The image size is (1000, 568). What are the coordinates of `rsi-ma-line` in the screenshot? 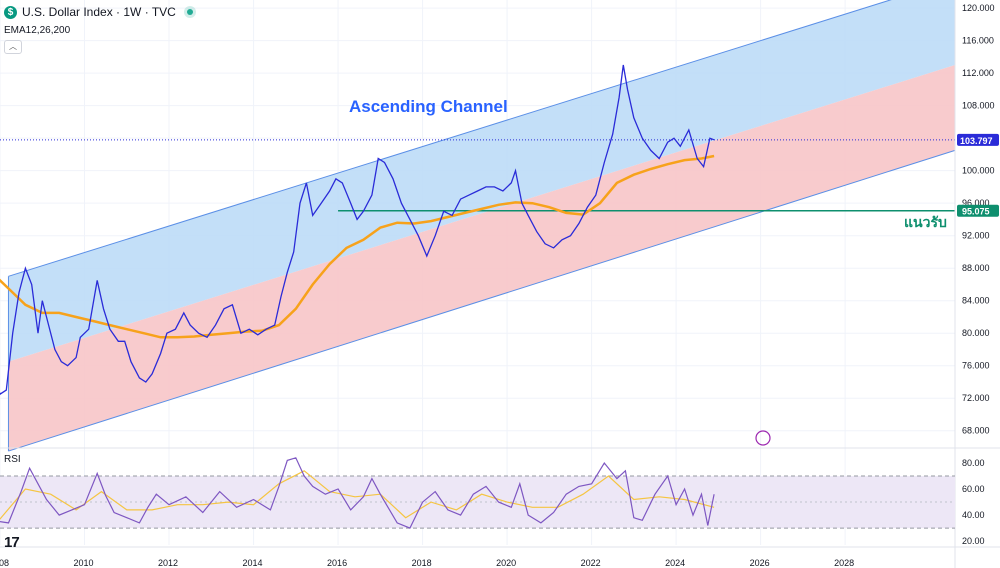 It's located at (357, 495).